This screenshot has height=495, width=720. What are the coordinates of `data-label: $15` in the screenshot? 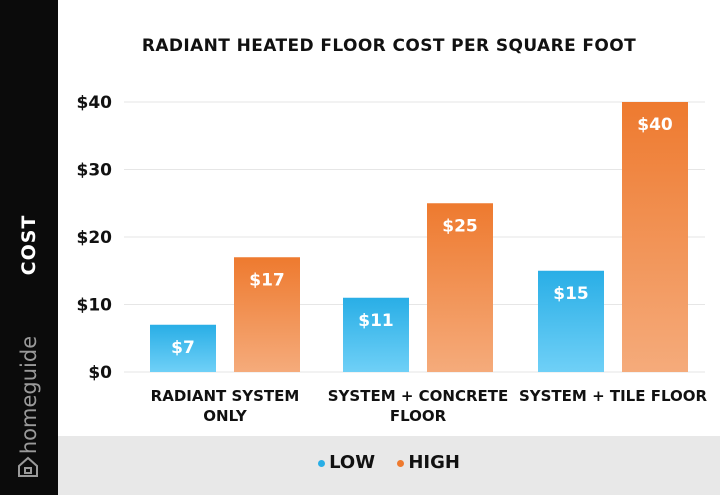 It's located at (571, 294).